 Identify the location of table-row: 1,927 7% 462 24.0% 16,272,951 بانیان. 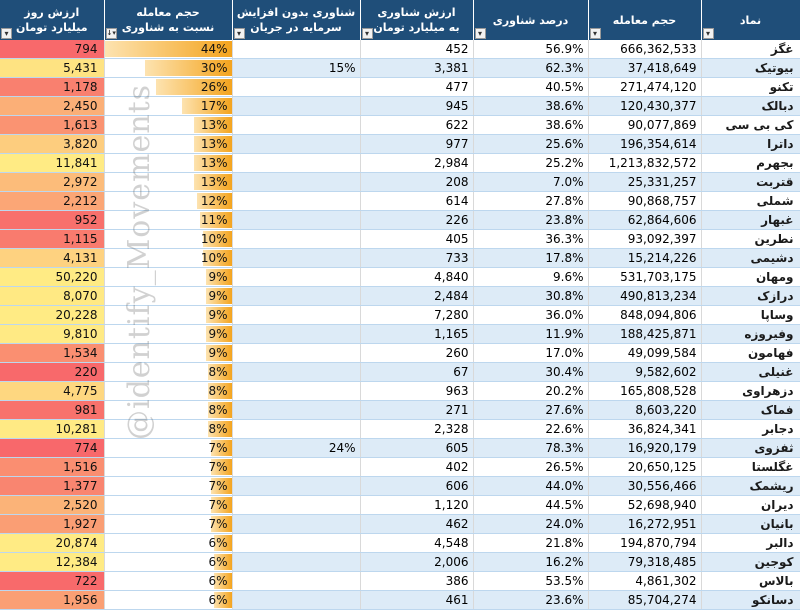
(400, 524).